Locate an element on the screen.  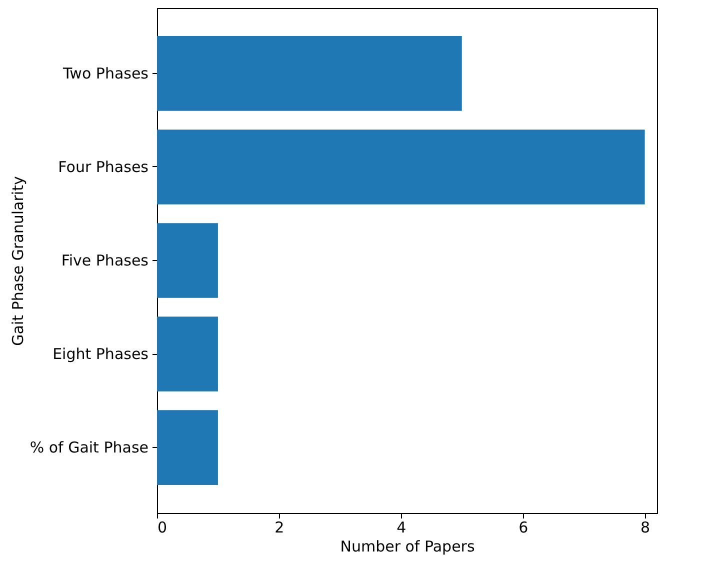
x-tick-label: 2 is located at coordinates (279, 527).